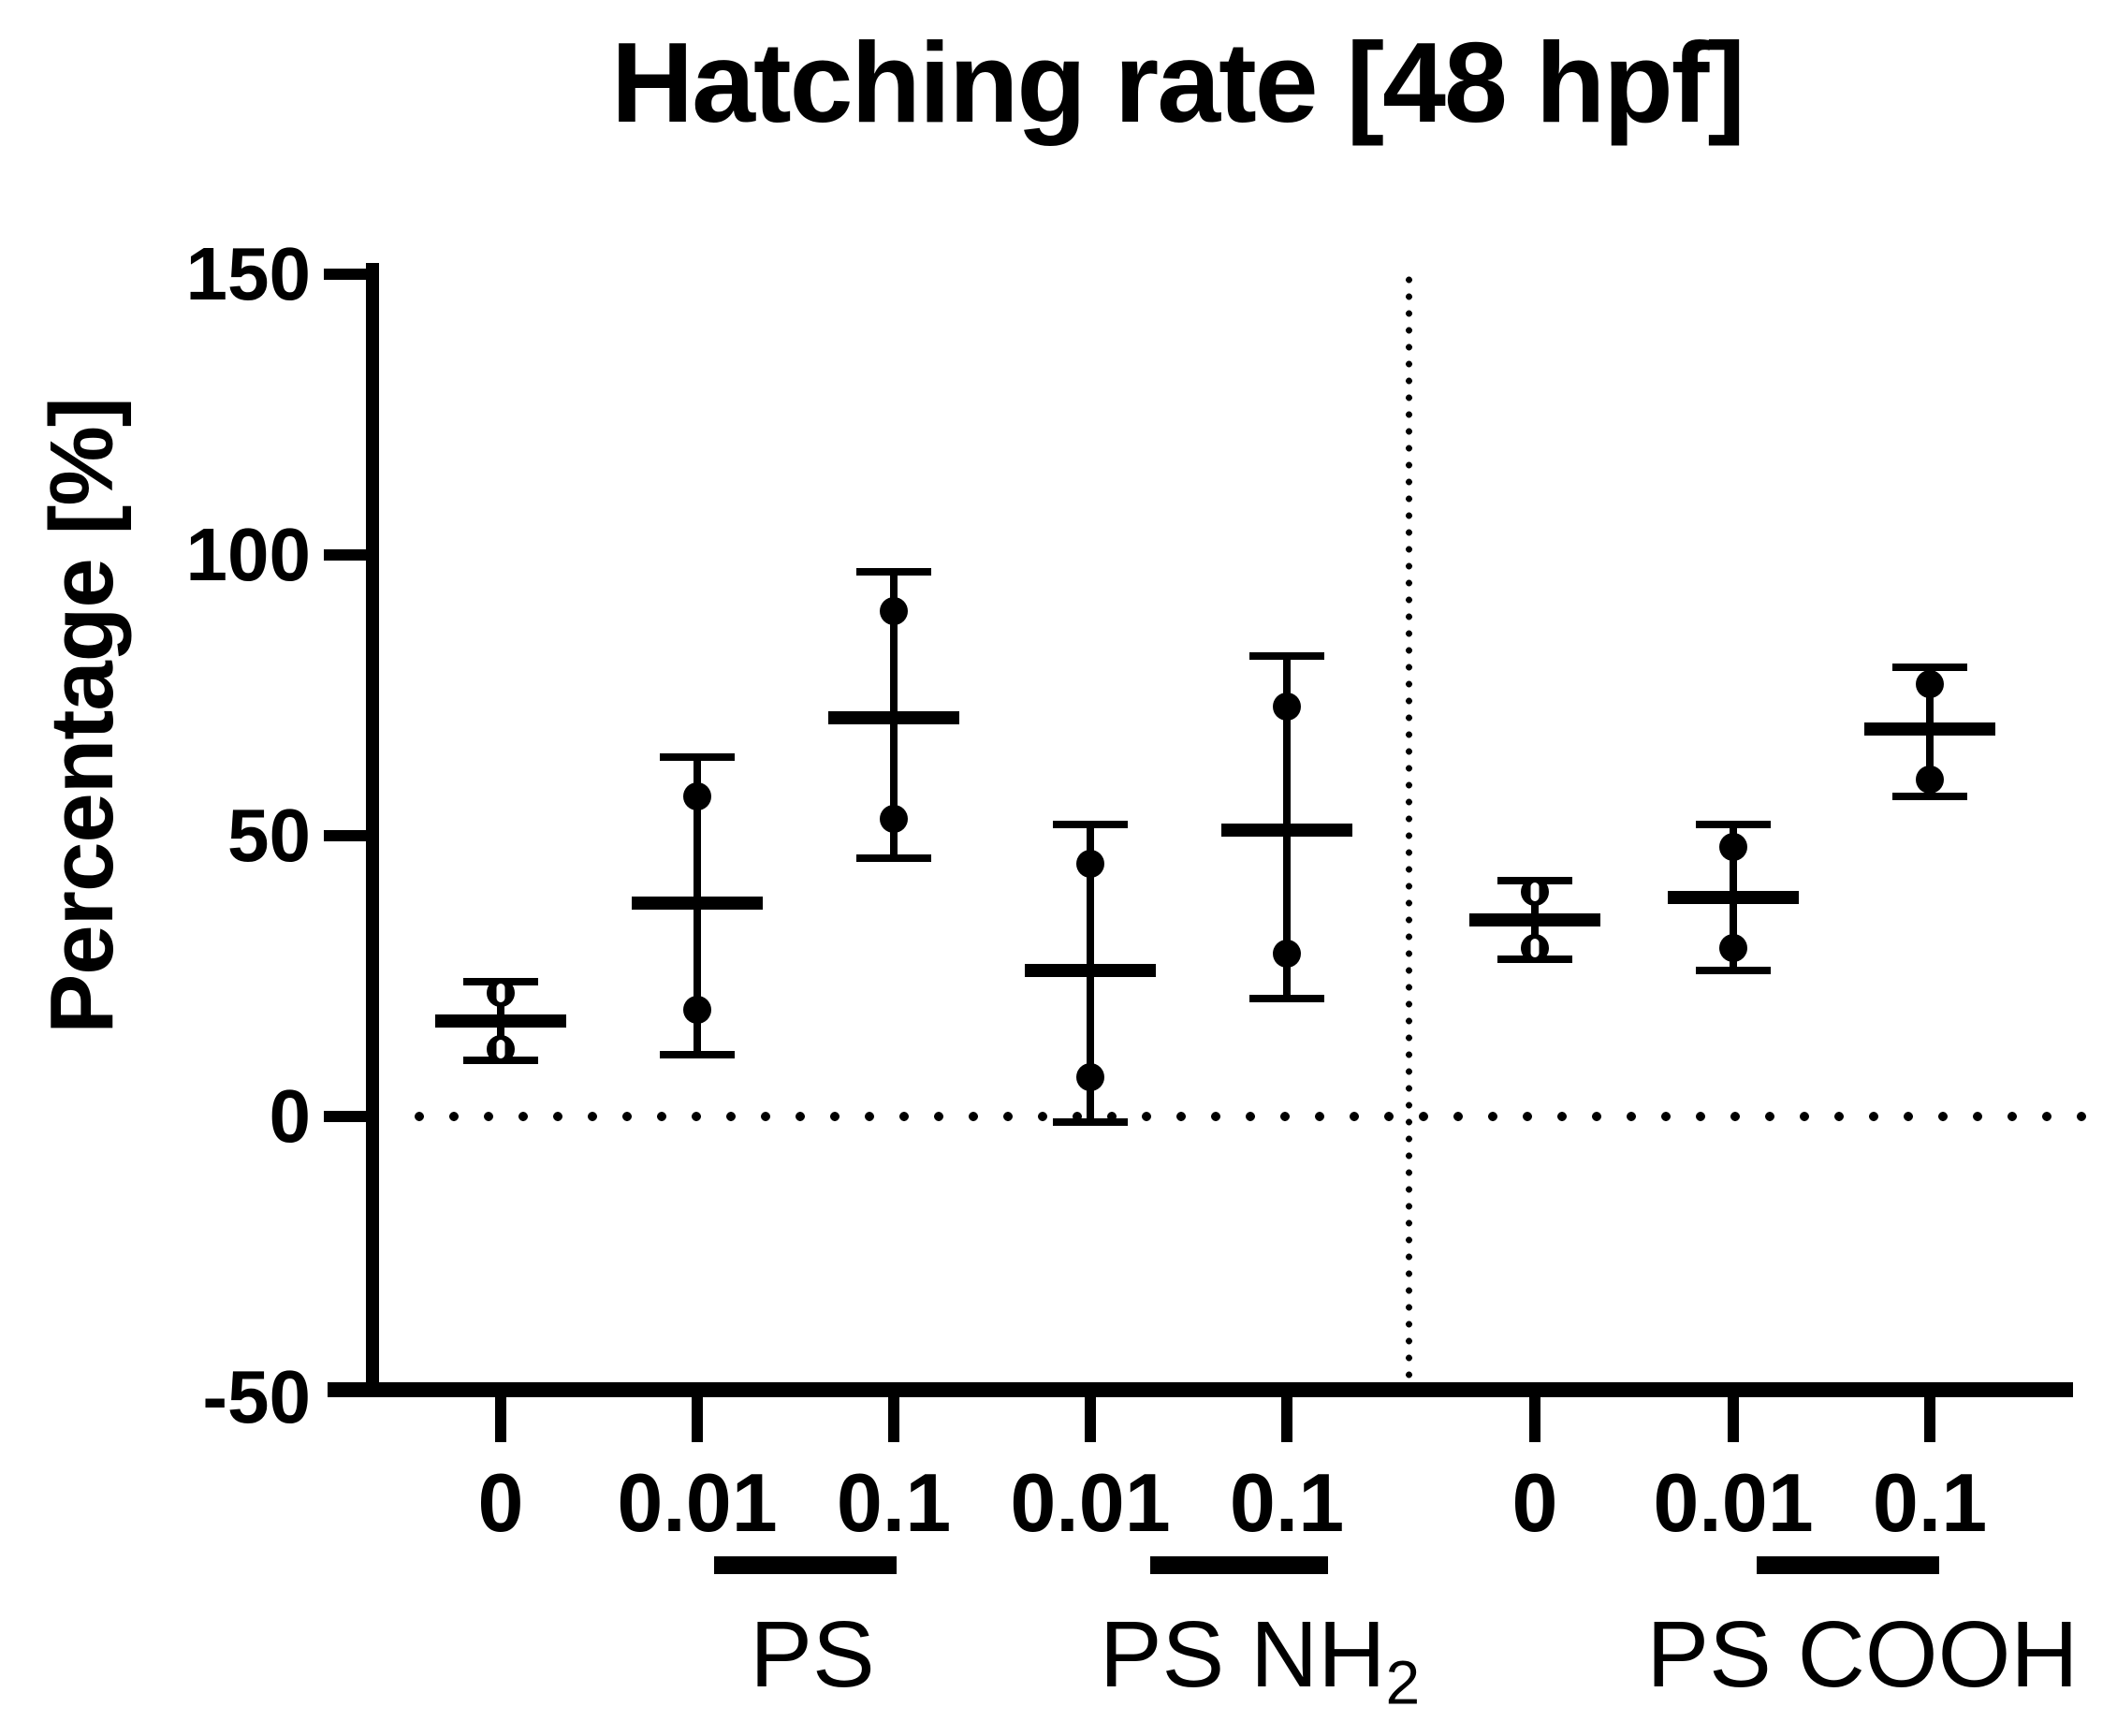  Describe the element at coordinates (1403, 1682) in the screenshot. I see `group-label-subscript: 2` at that location.